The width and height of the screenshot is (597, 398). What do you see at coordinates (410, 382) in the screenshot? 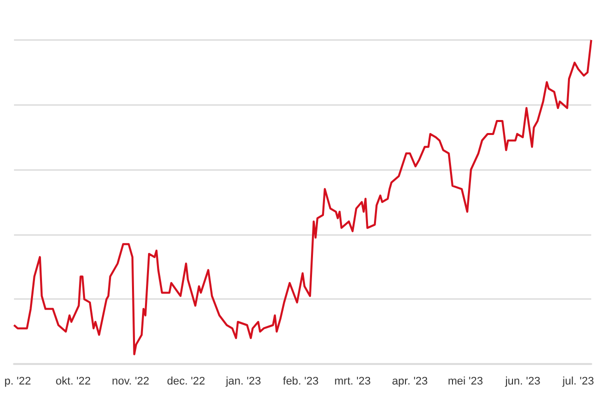
I see `x-tick-label: apr. '23` at bounding box center [410, 382].